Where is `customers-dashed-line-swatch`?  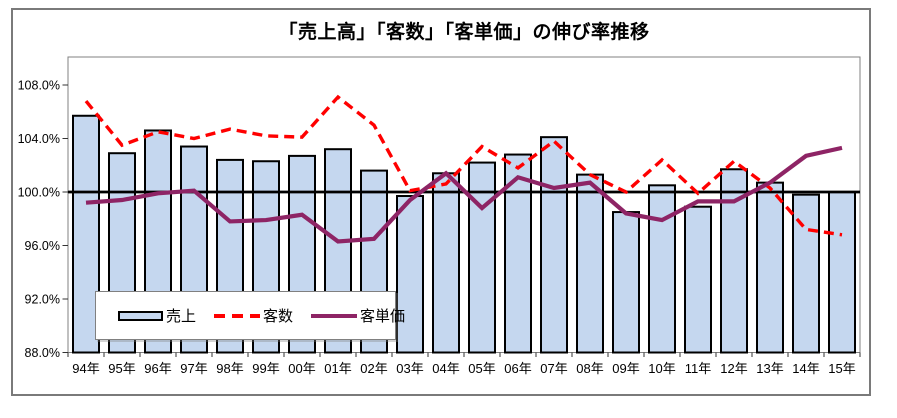 customers-dashed-line-swatch is located at coordinates (237, 315).